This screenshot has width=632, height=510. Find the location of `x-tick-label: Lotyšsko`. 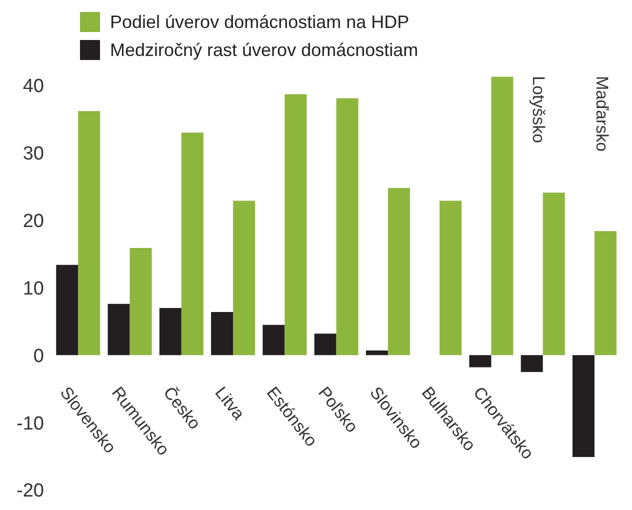

x-tick-label: Lotyšsko is located at coordinates (538, 110).